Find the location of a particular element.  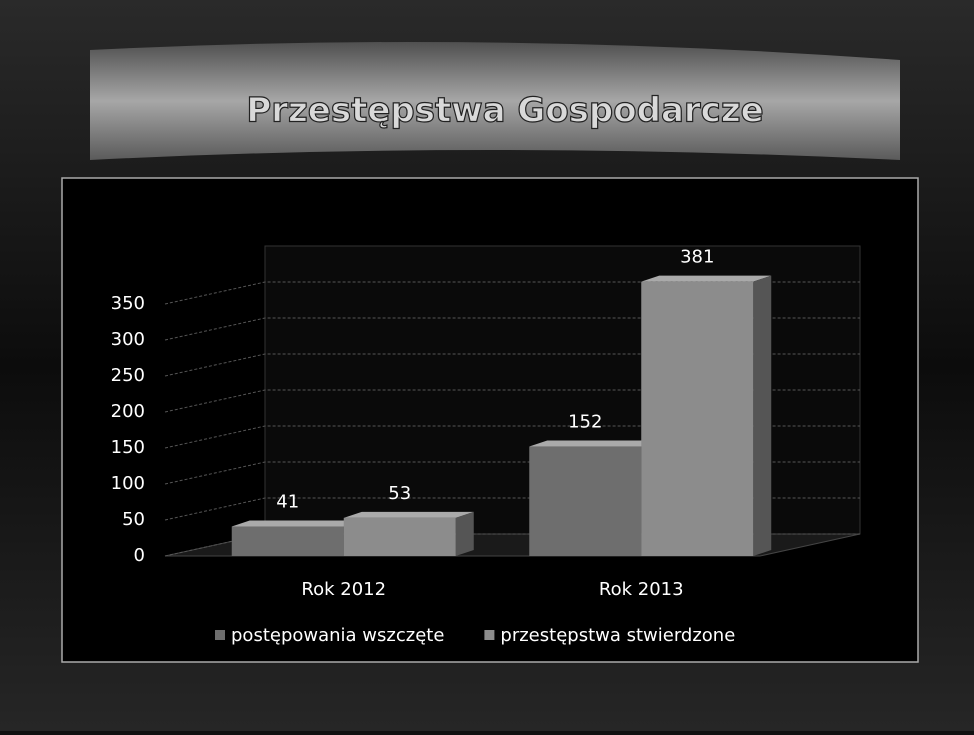

legend-label: przestępstwa stwierdzone is located at coordinates (617, 635).